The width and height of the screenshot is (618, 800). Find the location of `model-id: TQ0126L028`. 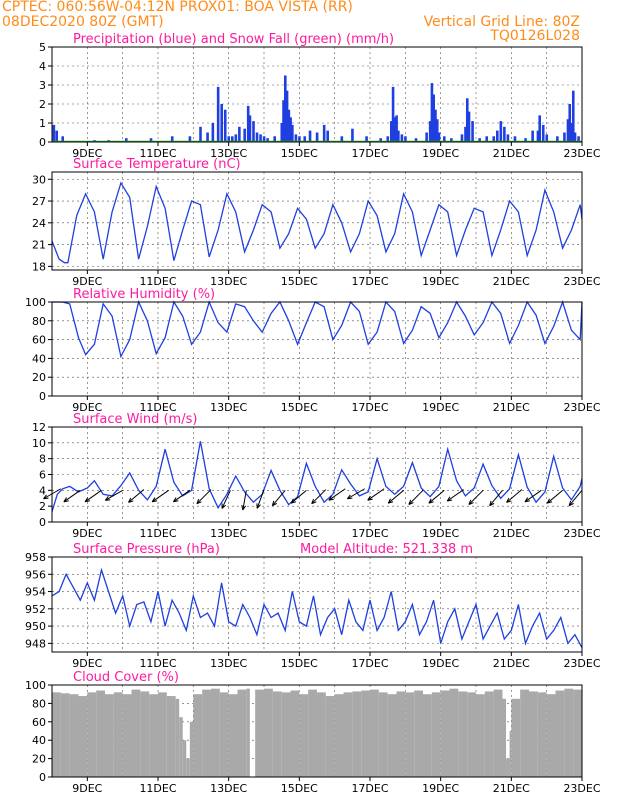

model-id: TQ0126L028 is located at coordinates (534, 36).